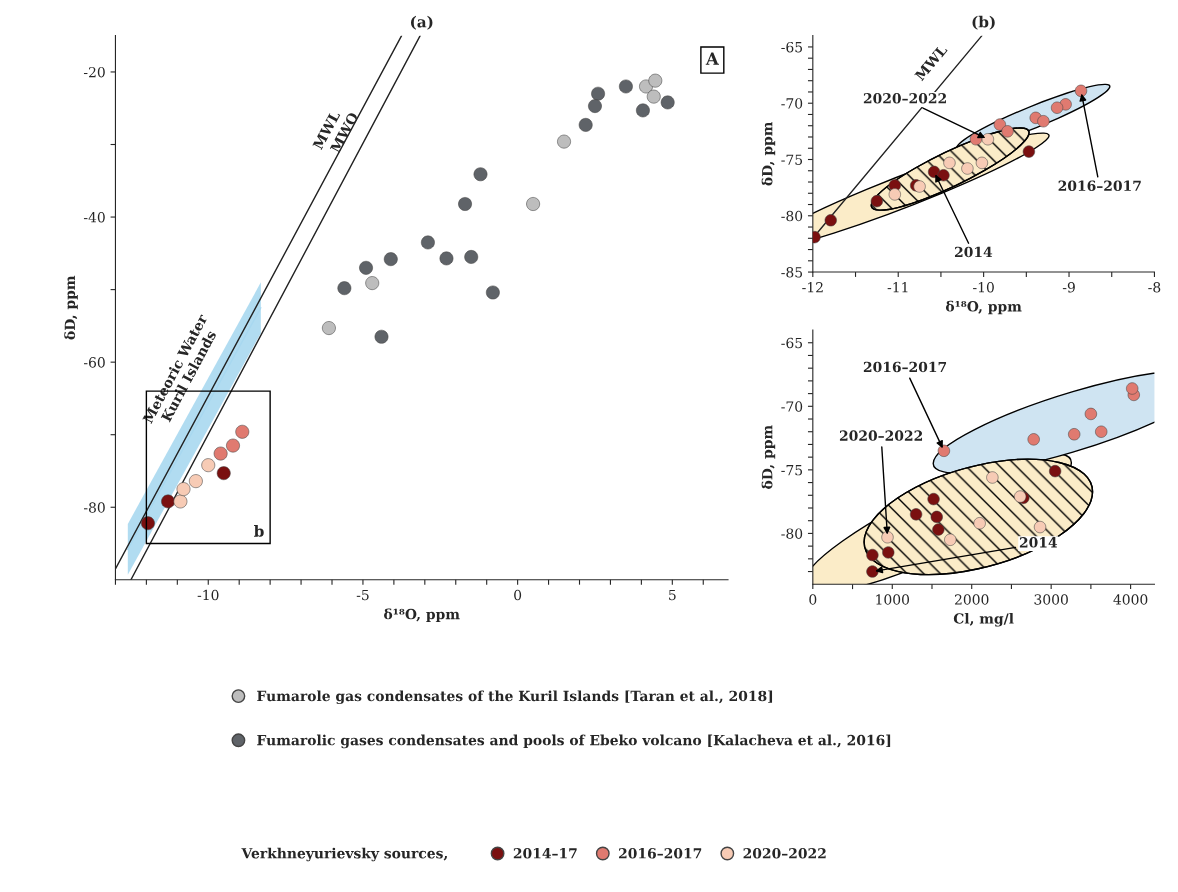  What do you see at coordinates (545, 853) in the screenshot?
I see `legend-label: 2014–17` at bounding box center [545, 853].